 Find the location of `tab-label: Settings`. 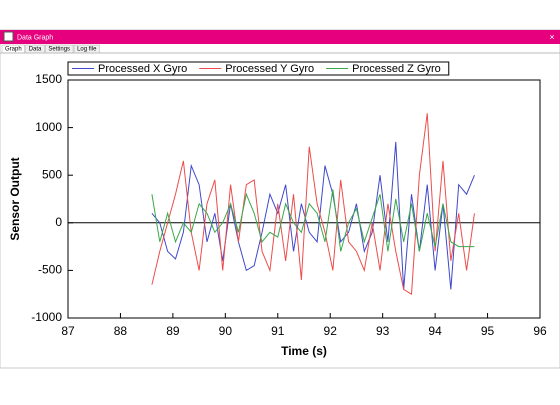

tab-label: Settings is located at coordinates (59, 50).